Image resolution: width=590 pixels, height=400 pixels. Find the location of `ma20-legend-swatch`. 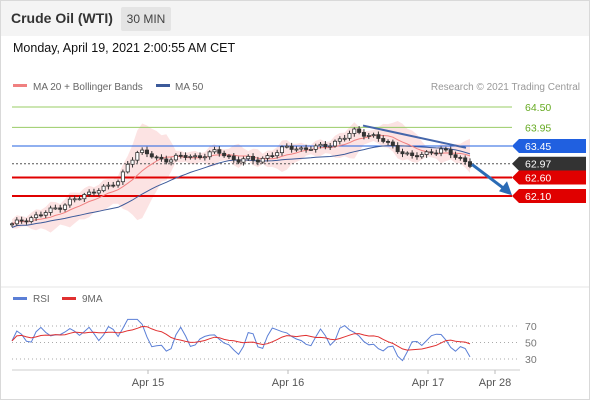

ma20-legend-swatch is located at coordinates (20, 85).